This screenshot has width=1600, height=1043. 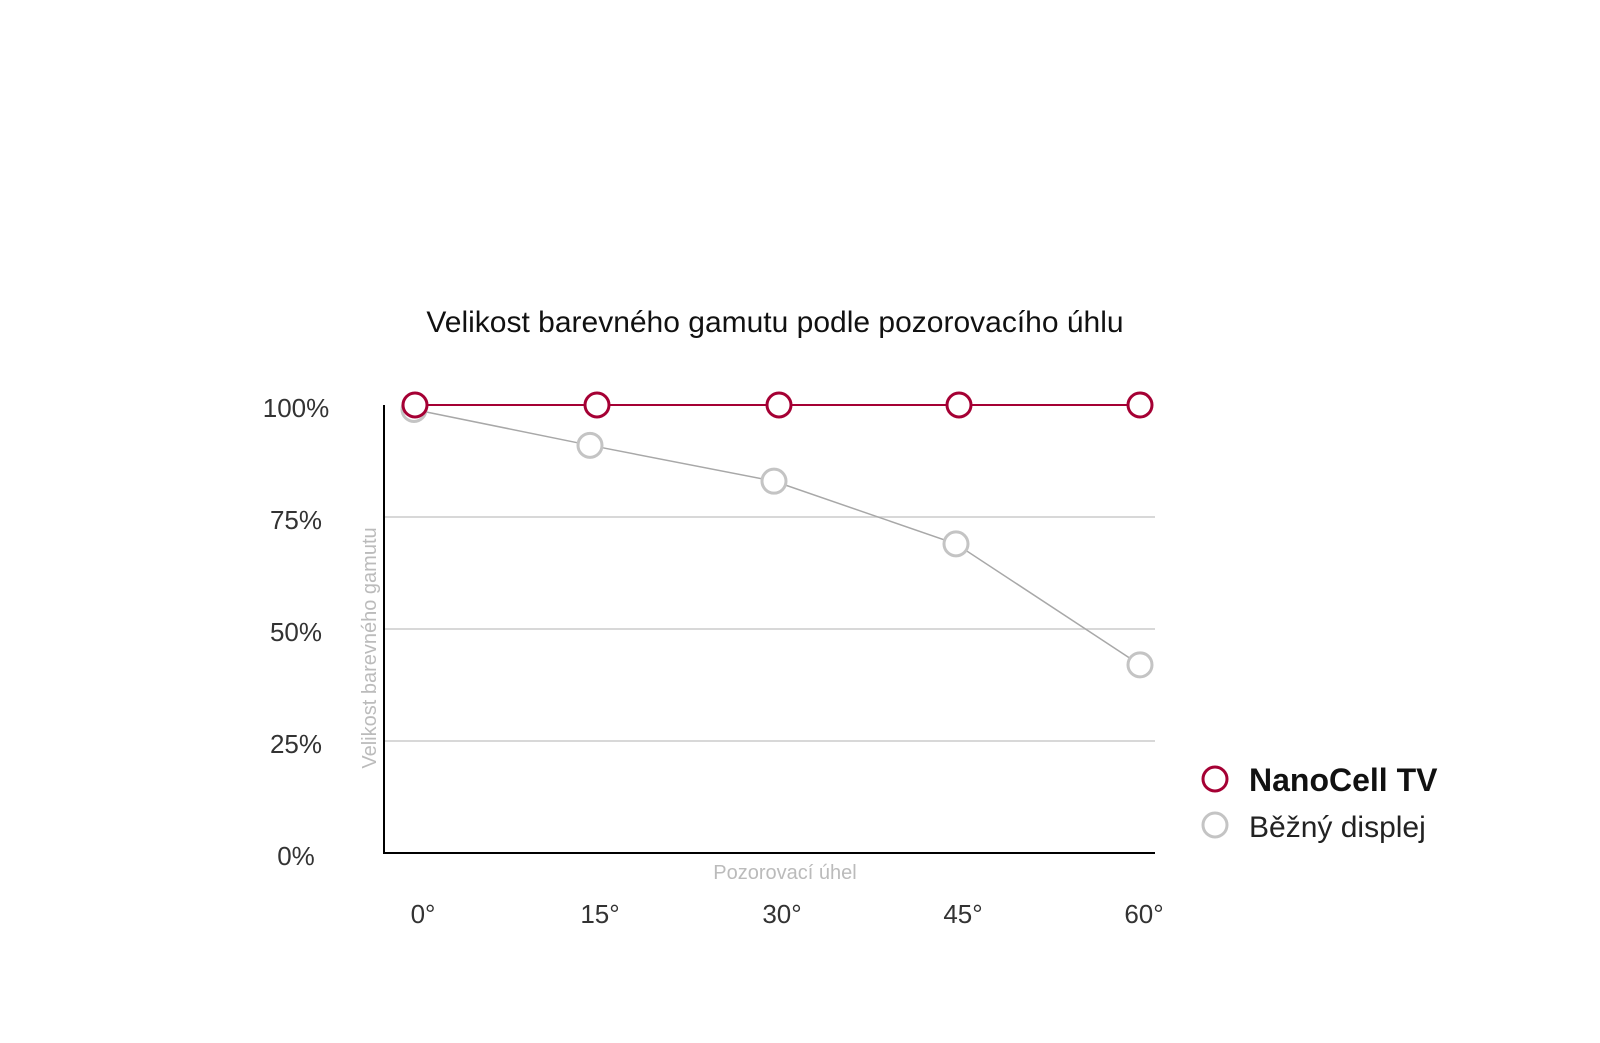 What do you see at coordinates (296, 856) in the screenshot?
I see `y-tick-label: 0%` at bounding box center [296, 856].